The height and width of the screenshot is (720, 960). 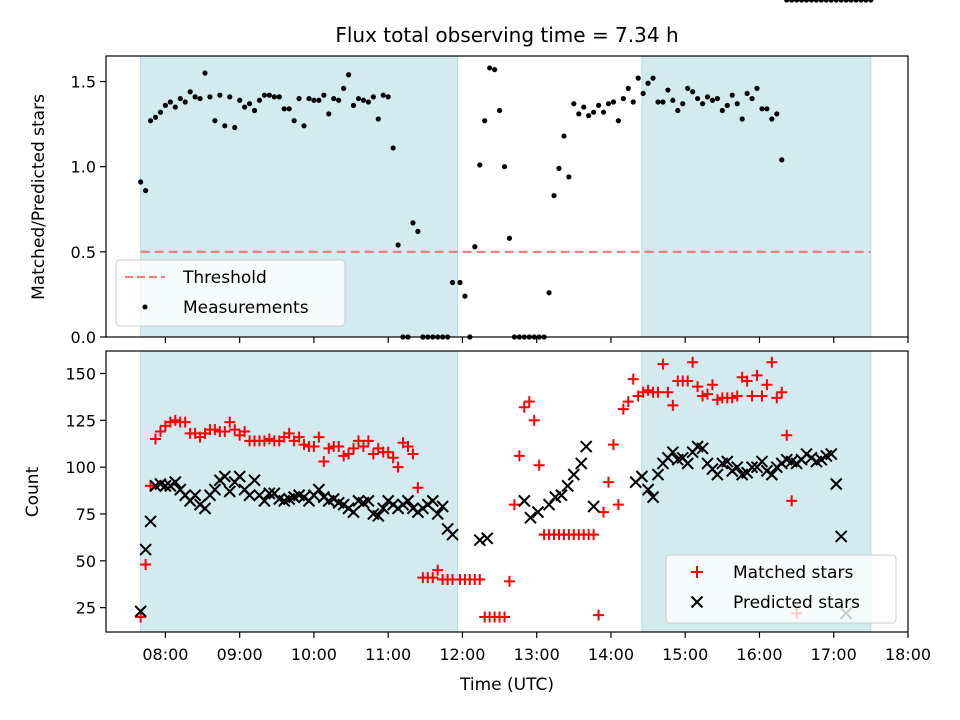 I want to click on x-tick-label: 15:00, so click(x=685, y=654).